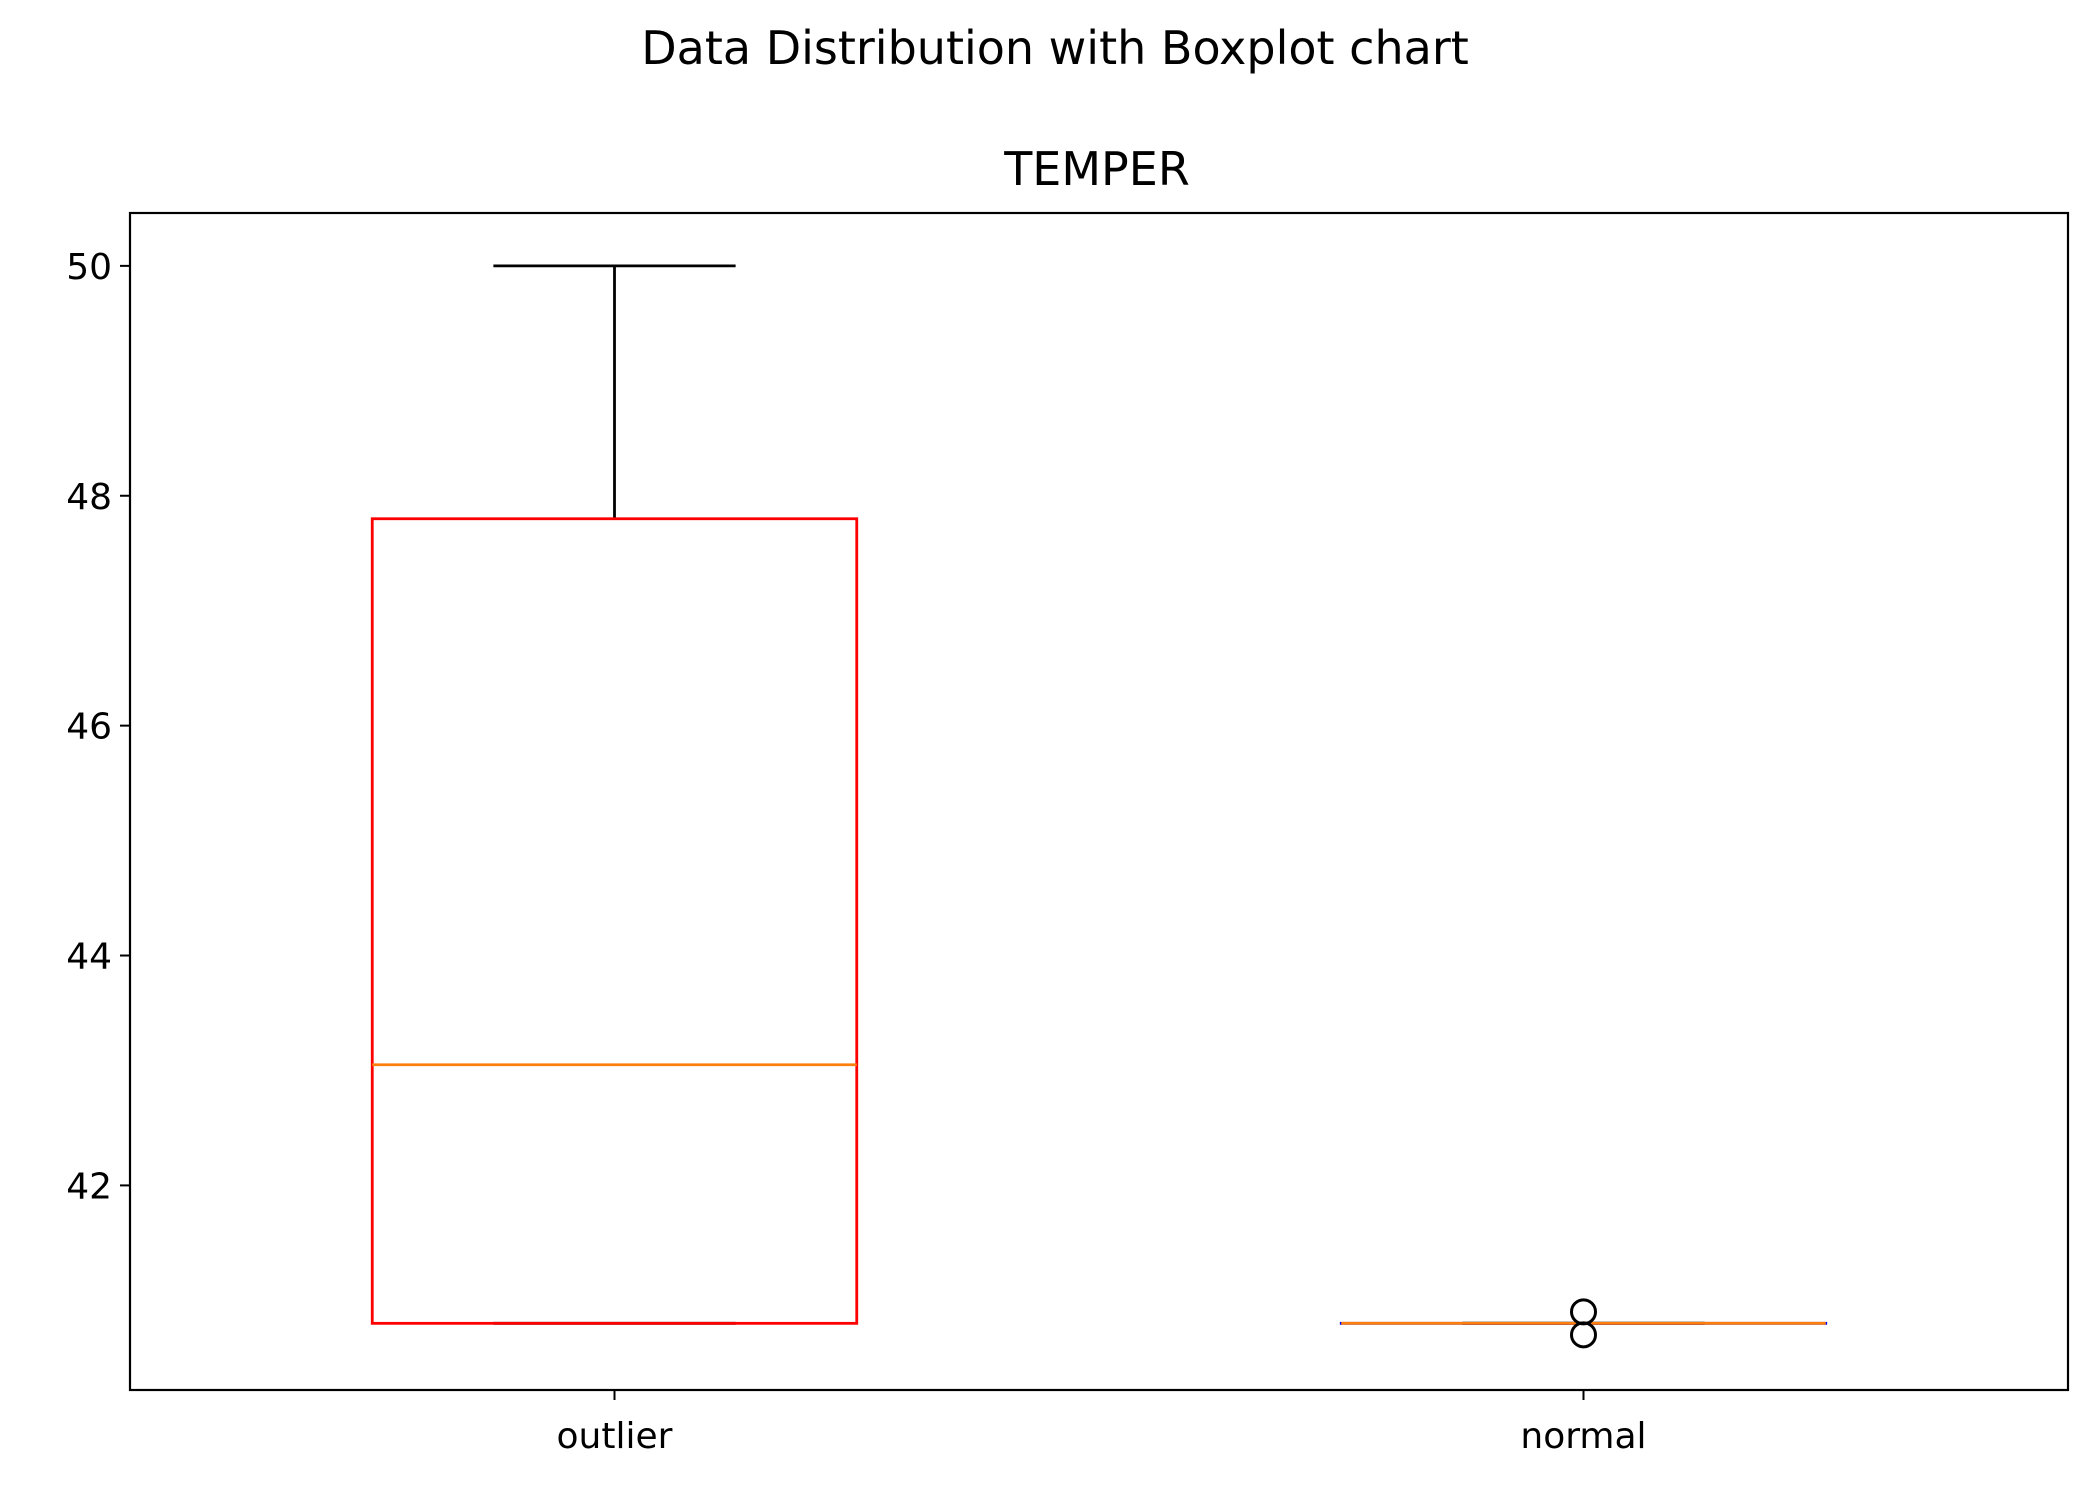 This screenshot has width=2100, height=1500. Describe the element at coordinates (1583, 1436) in the screenshot. I see `x-tick-label: normal` at that location.